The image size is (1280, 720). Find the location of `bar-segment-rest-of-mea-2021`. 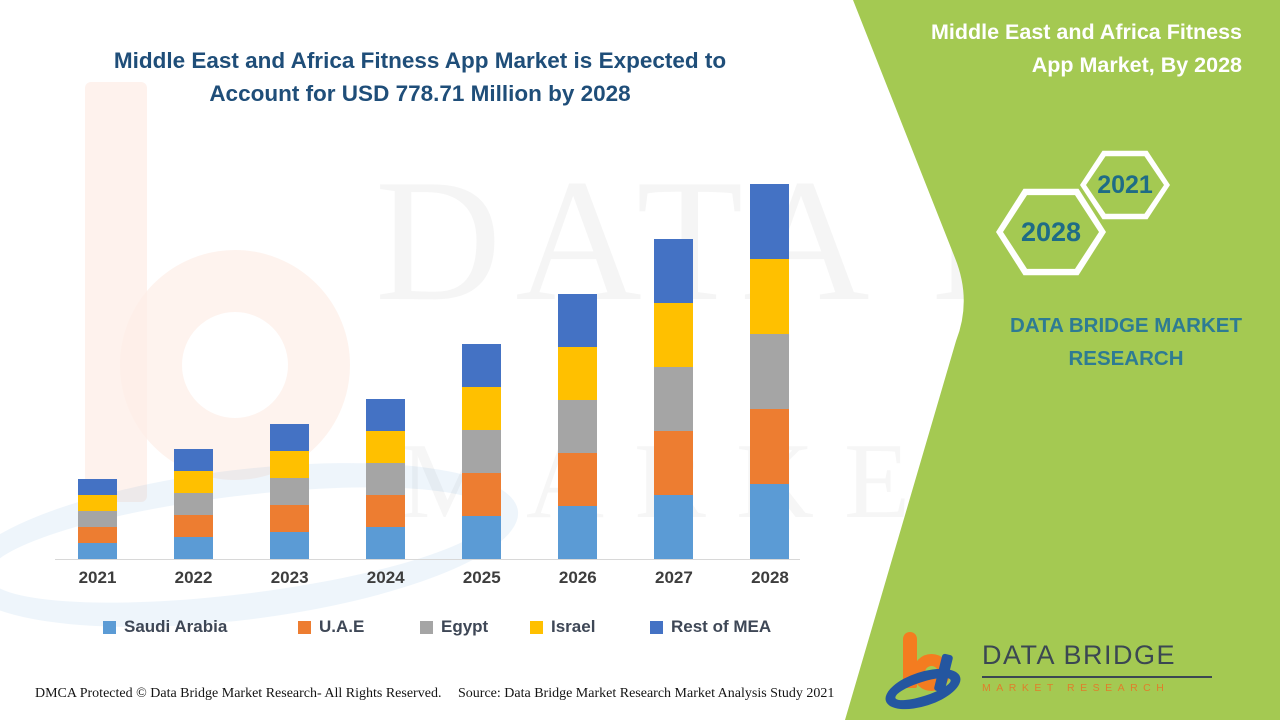

bar-segment-rest-of-mea-2021 is located at coordinates (97, 487).